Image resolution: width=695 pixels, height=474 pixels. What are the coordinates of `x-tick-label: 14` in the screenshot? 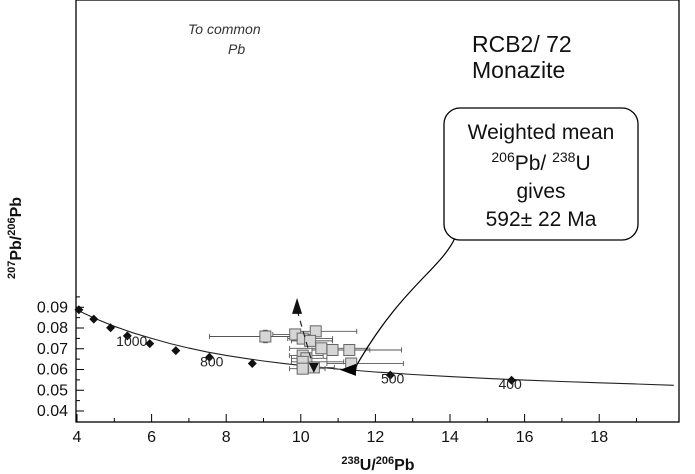 It's located at (450, 437).